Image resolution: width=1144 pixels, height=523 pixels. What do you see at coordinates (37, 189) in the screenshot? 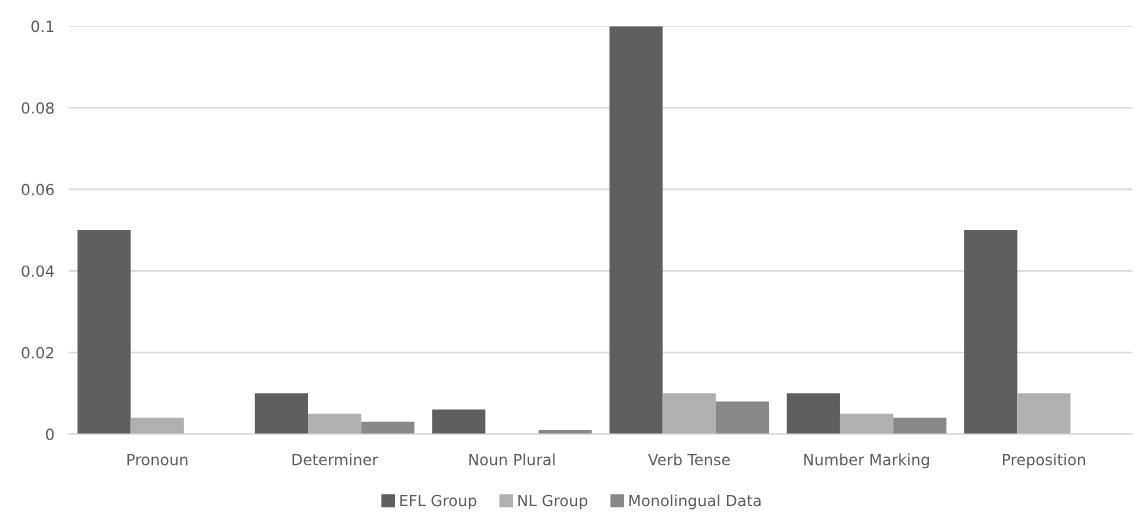
I see `y-tick-label: 0.06` at bounding box center [37, 189].